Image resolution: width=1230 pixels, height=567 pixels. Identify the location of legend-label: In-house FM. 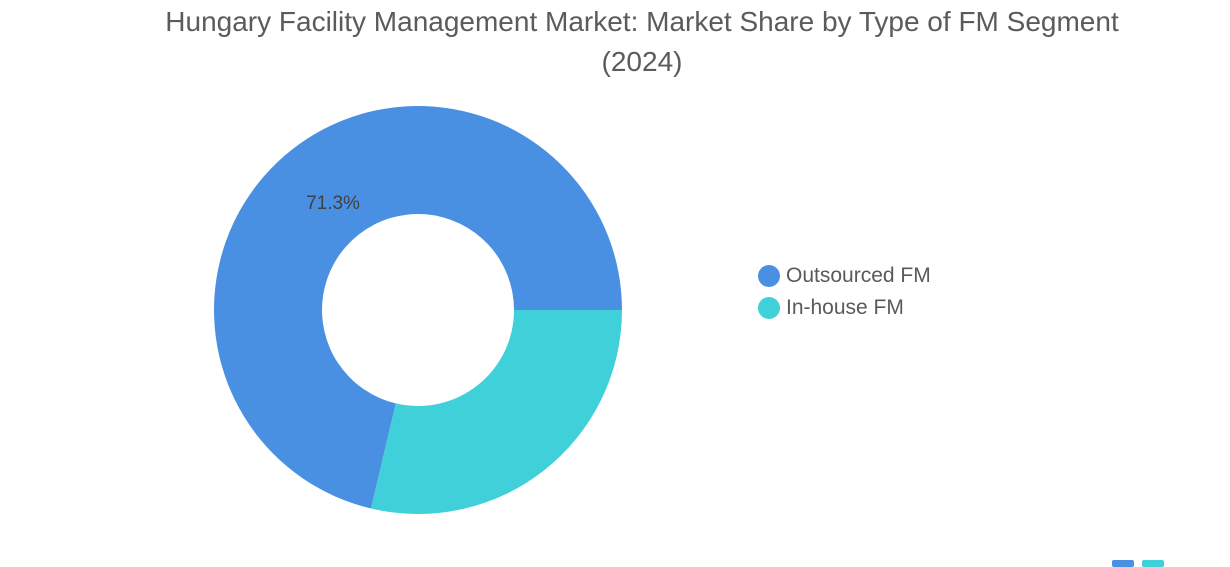
(845, 307).